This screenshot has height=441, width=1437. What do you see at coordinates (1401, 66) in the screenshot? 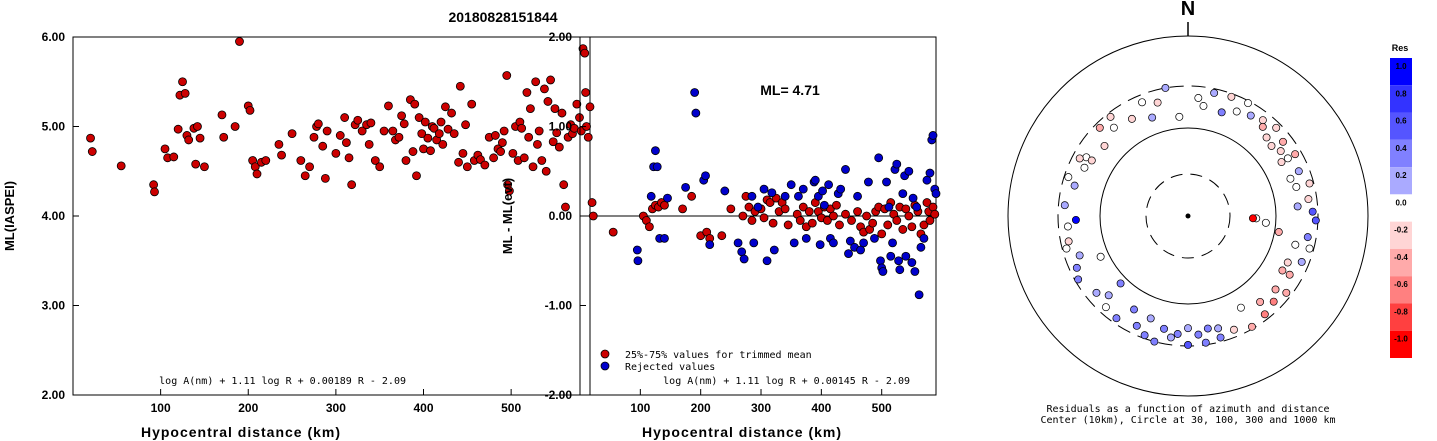
I see `colorbar-label: 1.0` at bounding box center [1401, 66].